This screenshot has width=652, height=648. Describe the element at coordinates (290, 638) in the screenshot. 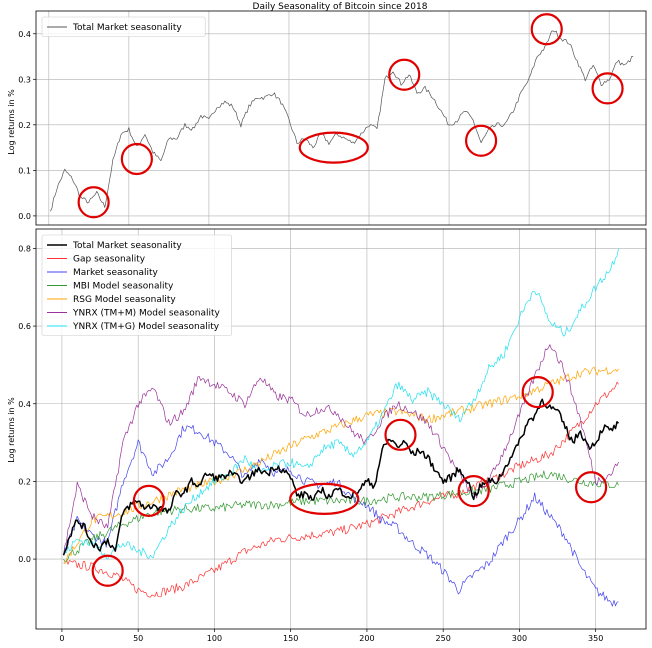

I see `bot-xtick-label: 150` at that location.